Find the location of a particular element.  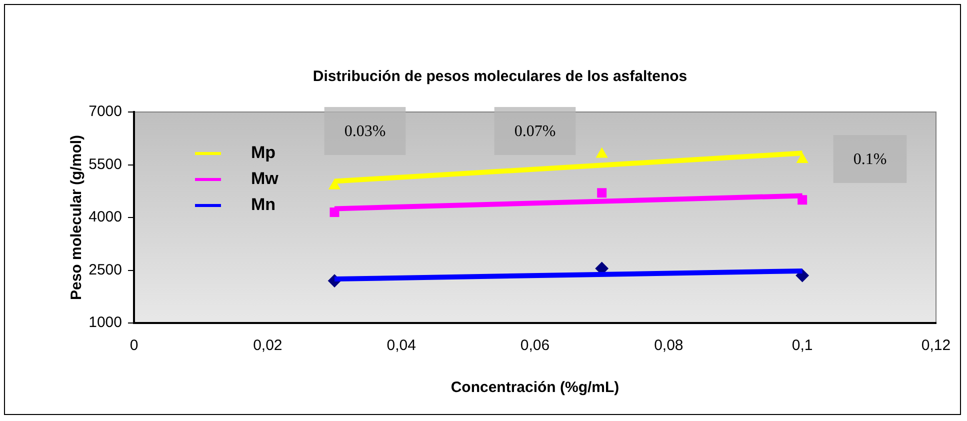

legend-label: Mn is located at coordinates (263, 205).